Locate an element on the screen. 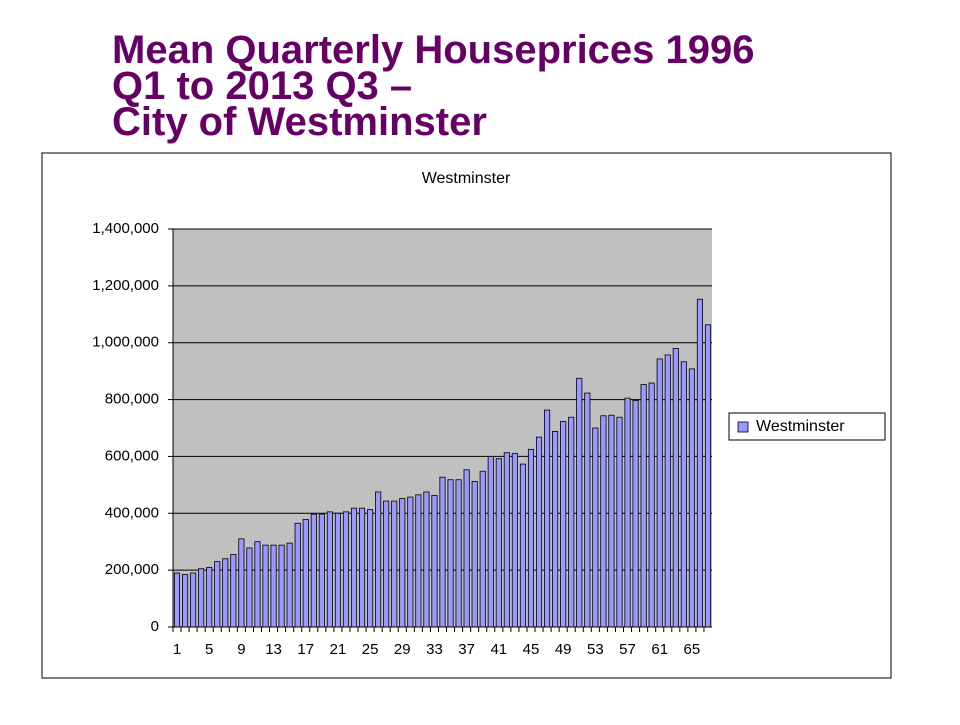  x-tick-label: 61 is located at coordinates (659, 649).